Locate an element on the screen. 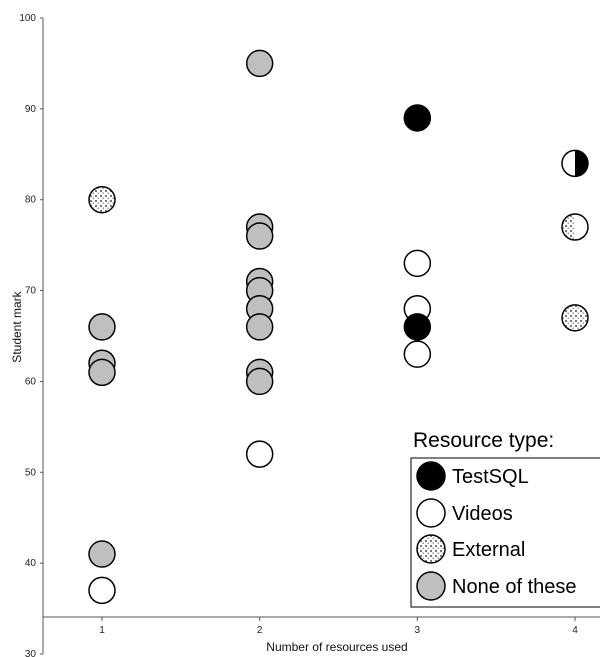 Image resolution: width=600 pixels, height=657 pixels. legend-label-none: None of these is located at coordinates (514, 587).